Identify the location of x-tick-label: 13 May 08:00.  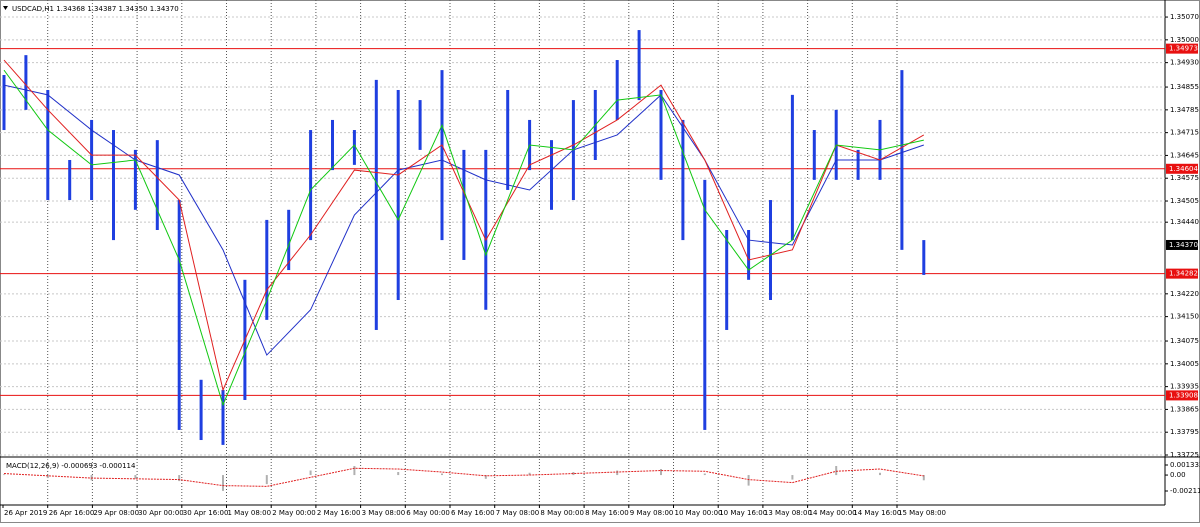
(788, 513).